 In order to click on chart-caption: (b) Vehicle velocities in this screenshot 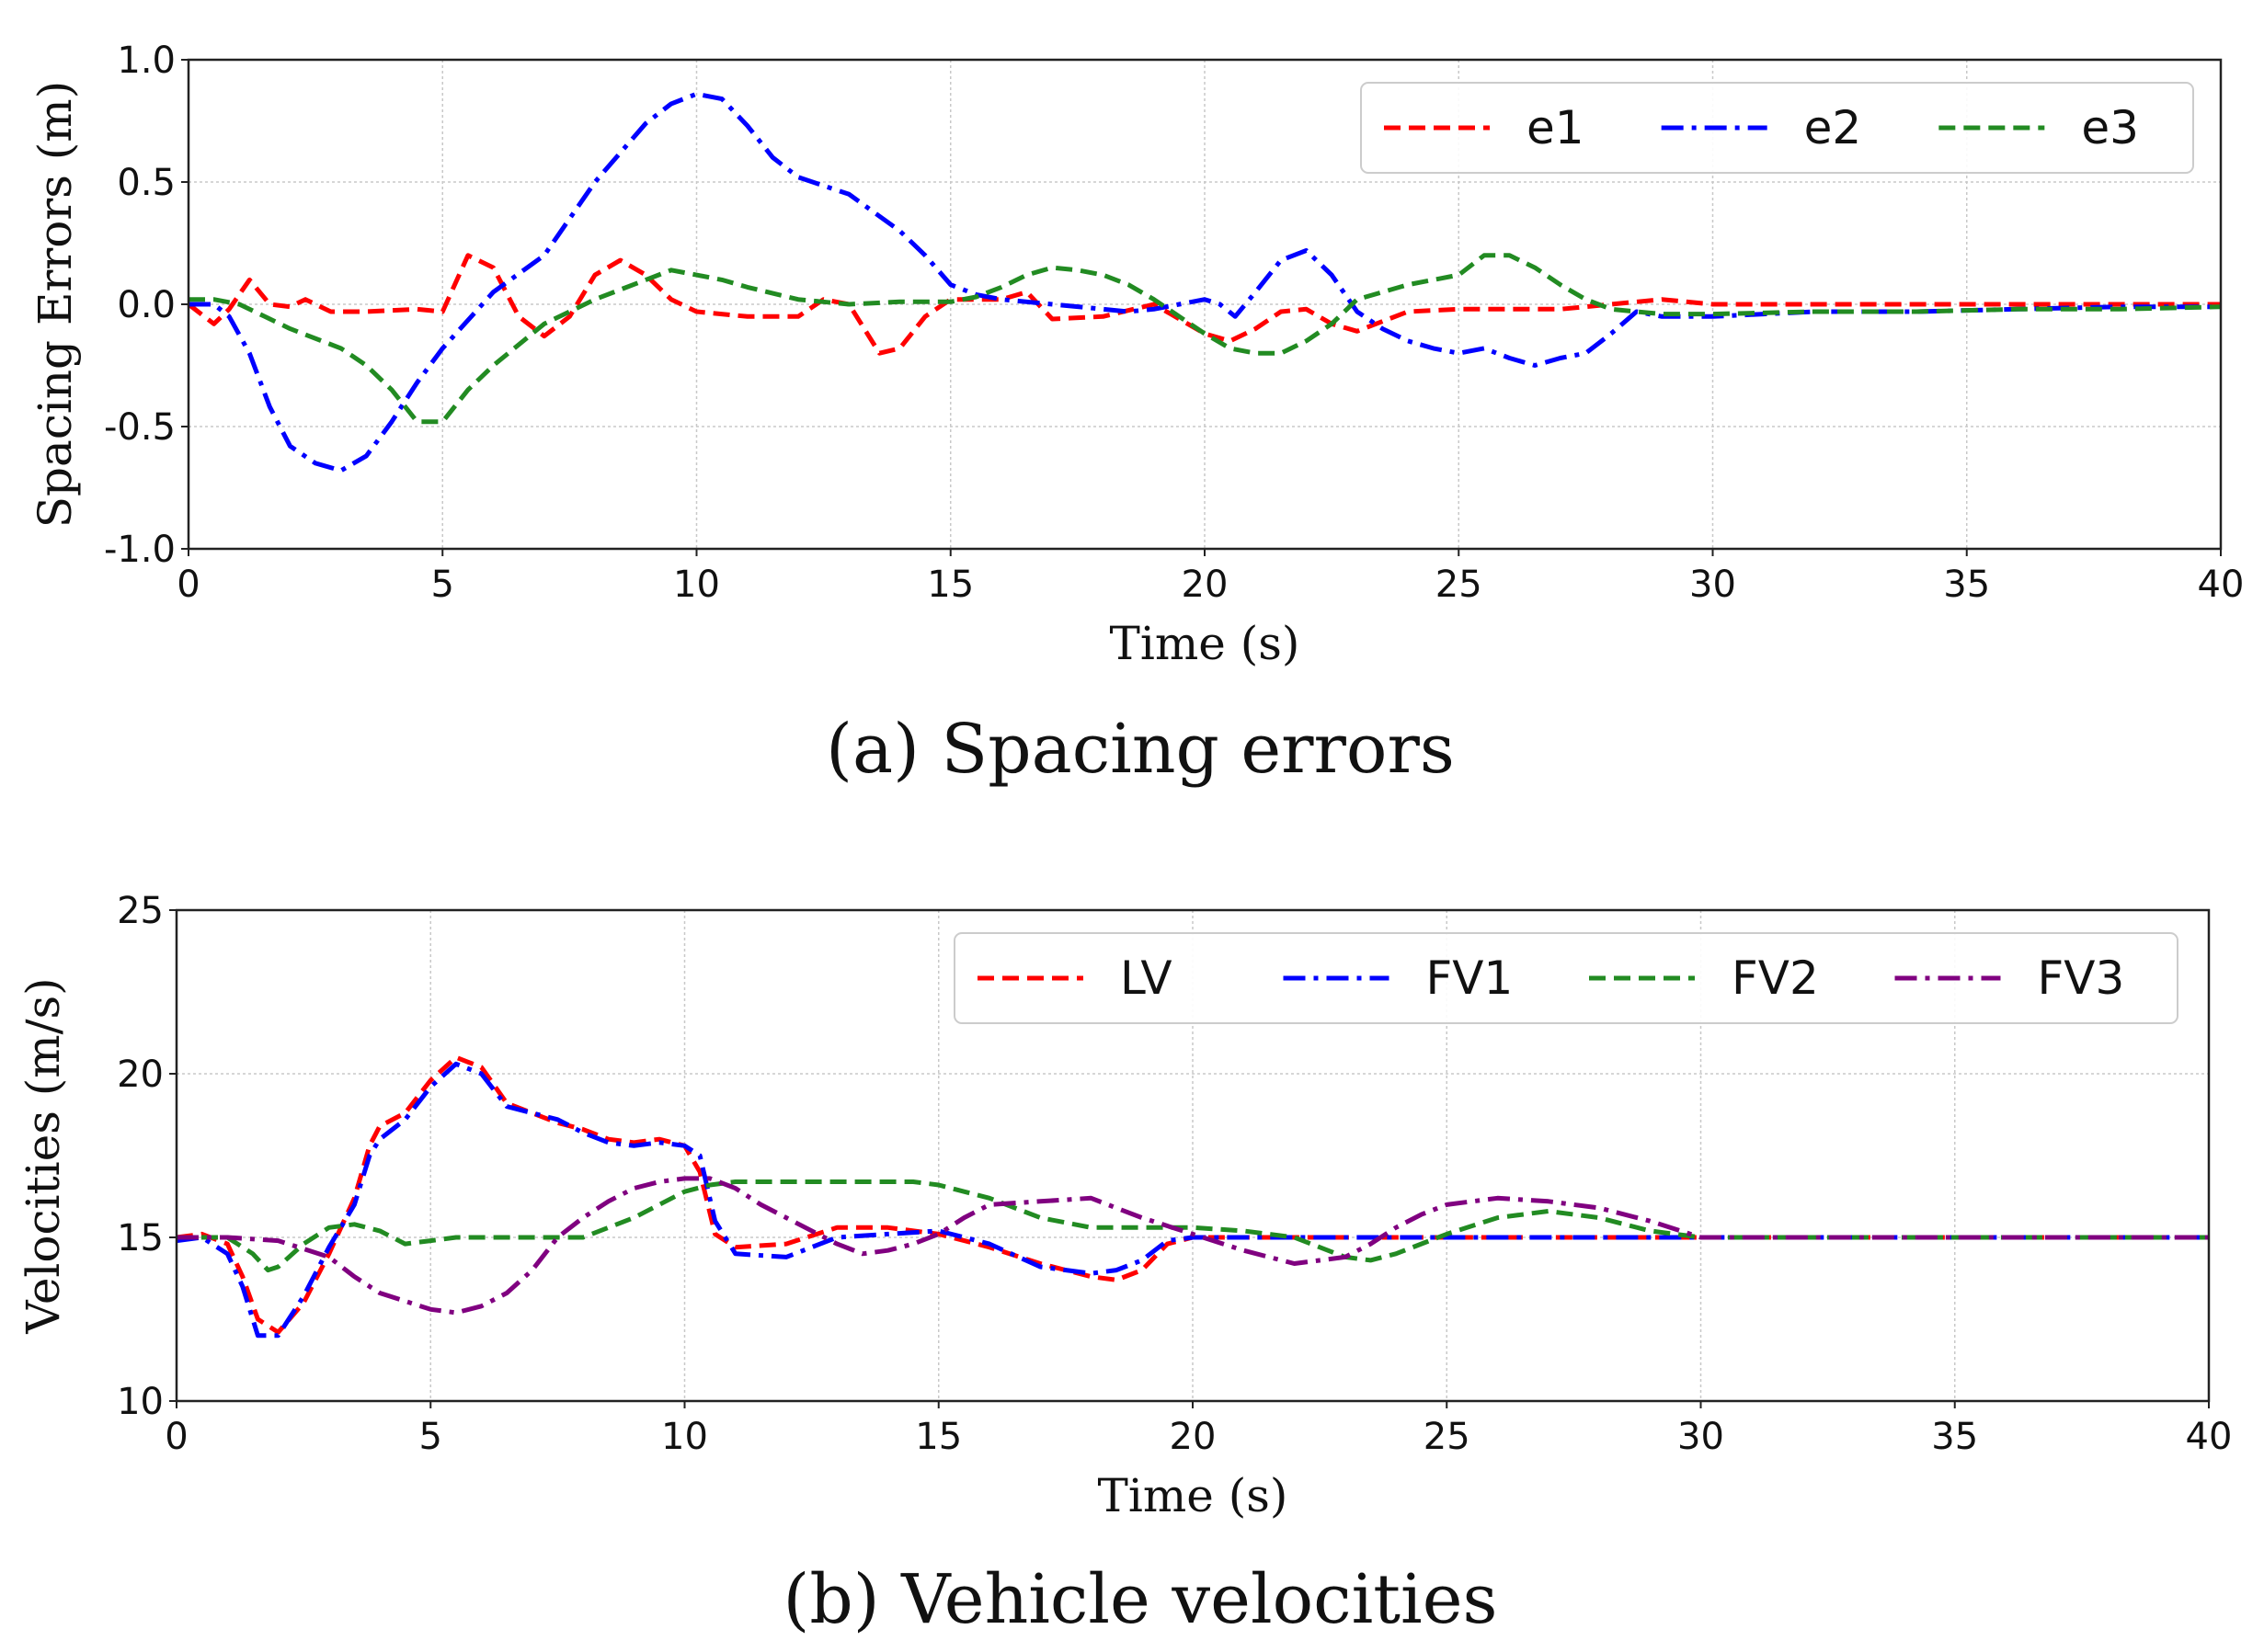, I will do `click(1140, 1600)`.